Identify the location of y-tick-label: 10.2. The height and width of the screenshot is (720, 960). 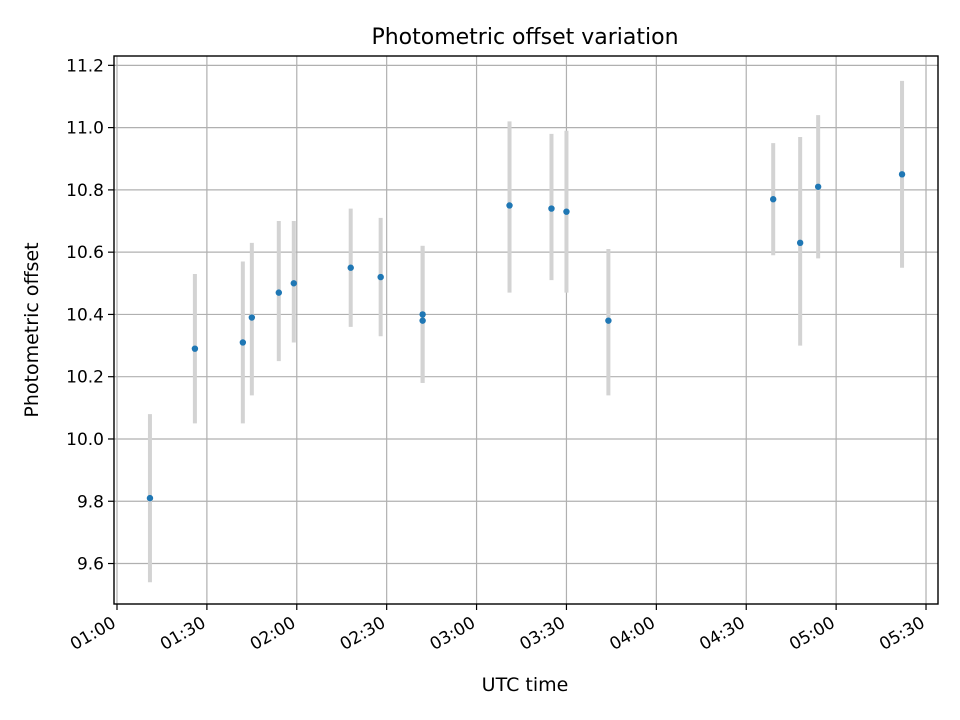
(85, 378).